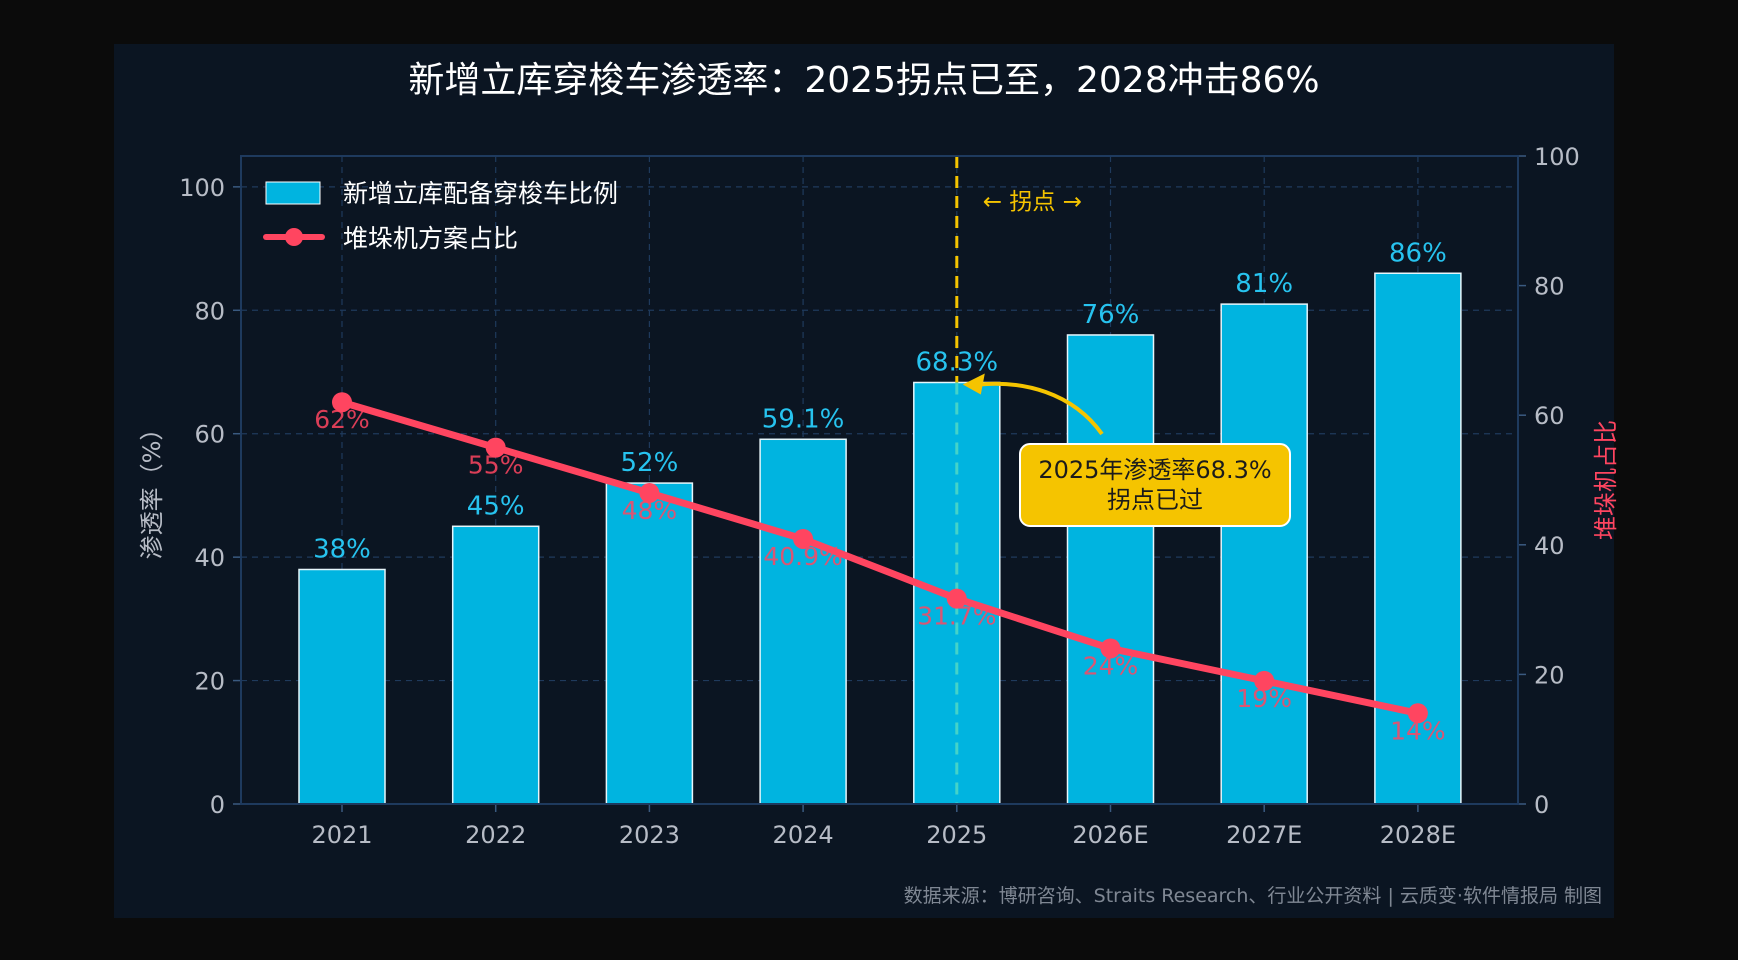 Image resolution: width=1738 pixels, height=960 pixels. I want to click on line-value-label: 14%, so click(1418, 730).